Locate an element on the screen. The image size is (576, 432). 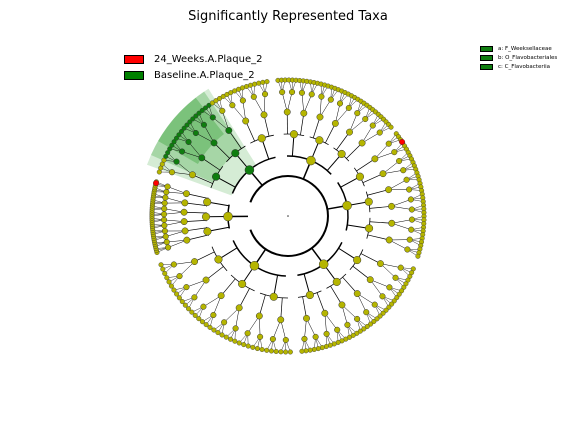
clade-highlight-wedge is located at coordinates (197, 137).